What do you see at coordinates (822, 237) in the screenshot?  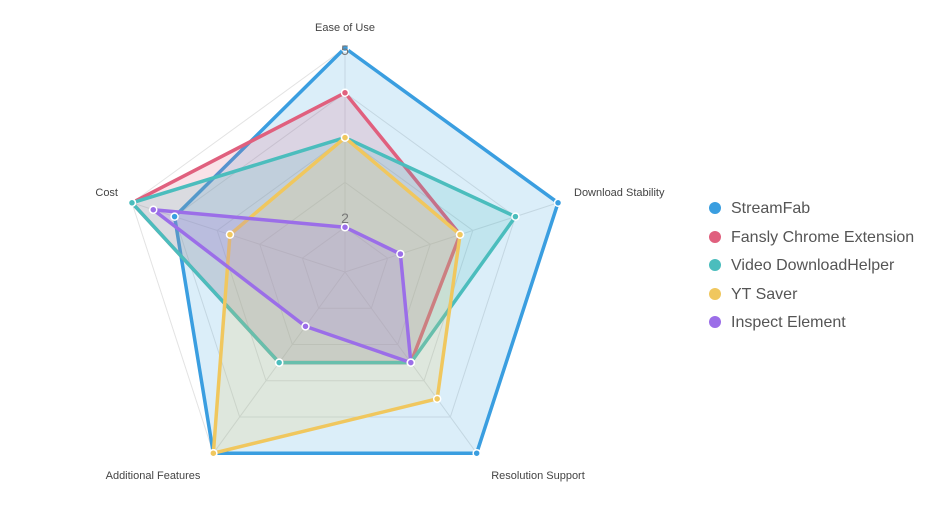 I see `legend-label-fansly-chrome-extension: Fansly Chrome Extension` at bounding box center [822, 237].